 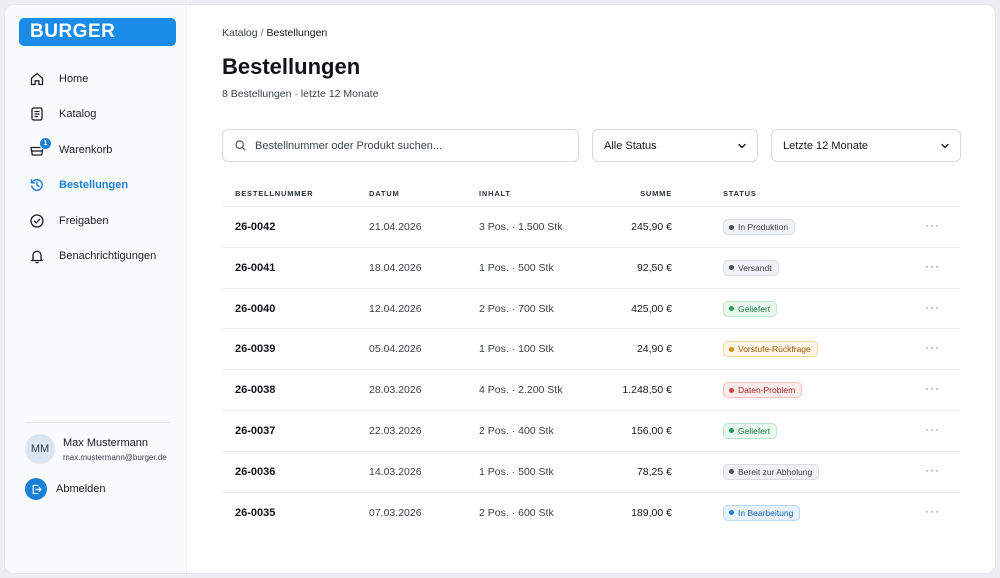 I want to click on search-icon, so click(x=240, y=145).